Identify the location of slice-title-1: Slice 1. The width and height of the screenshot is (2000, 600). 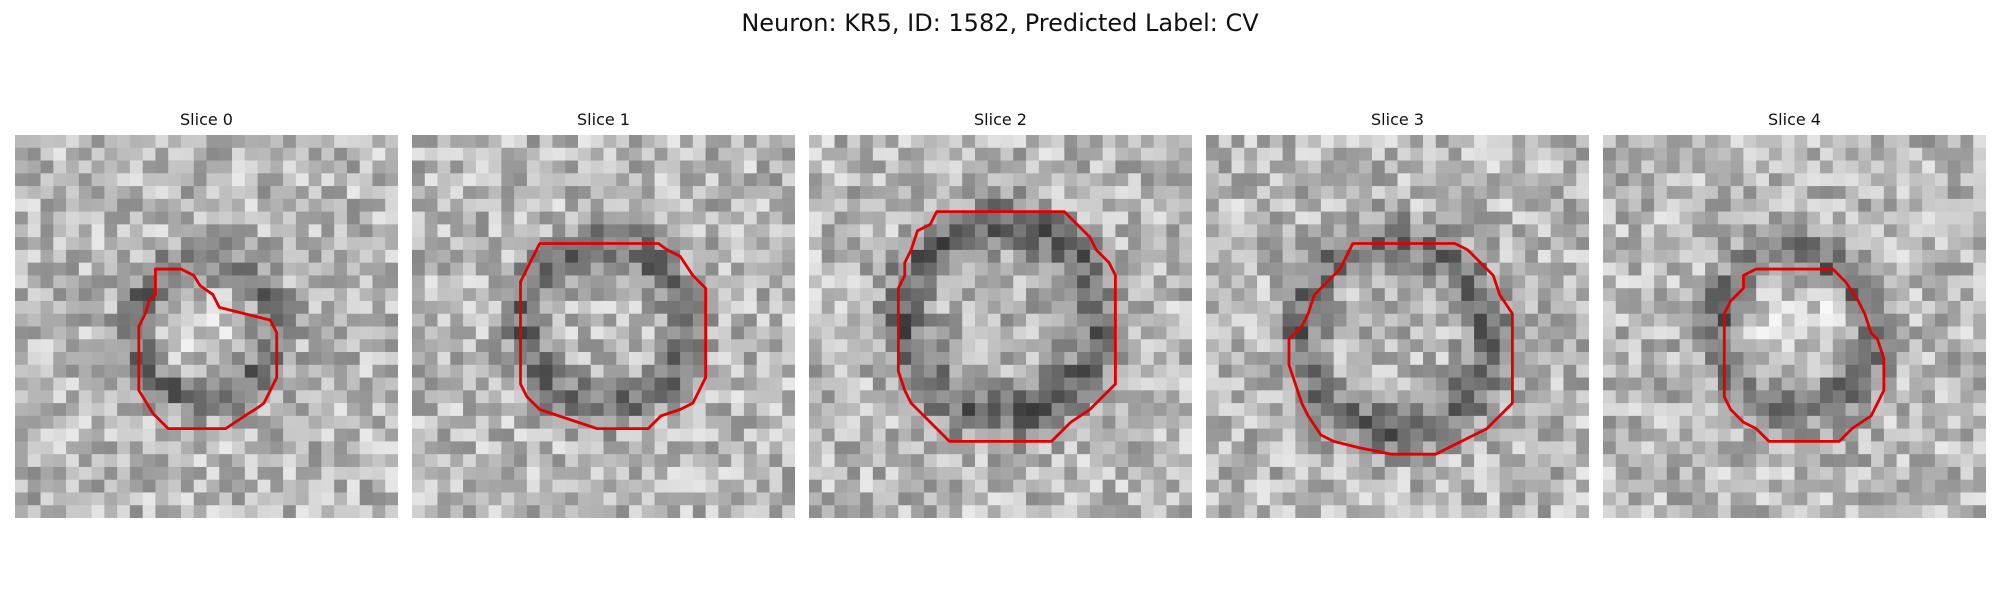
(603, 119).